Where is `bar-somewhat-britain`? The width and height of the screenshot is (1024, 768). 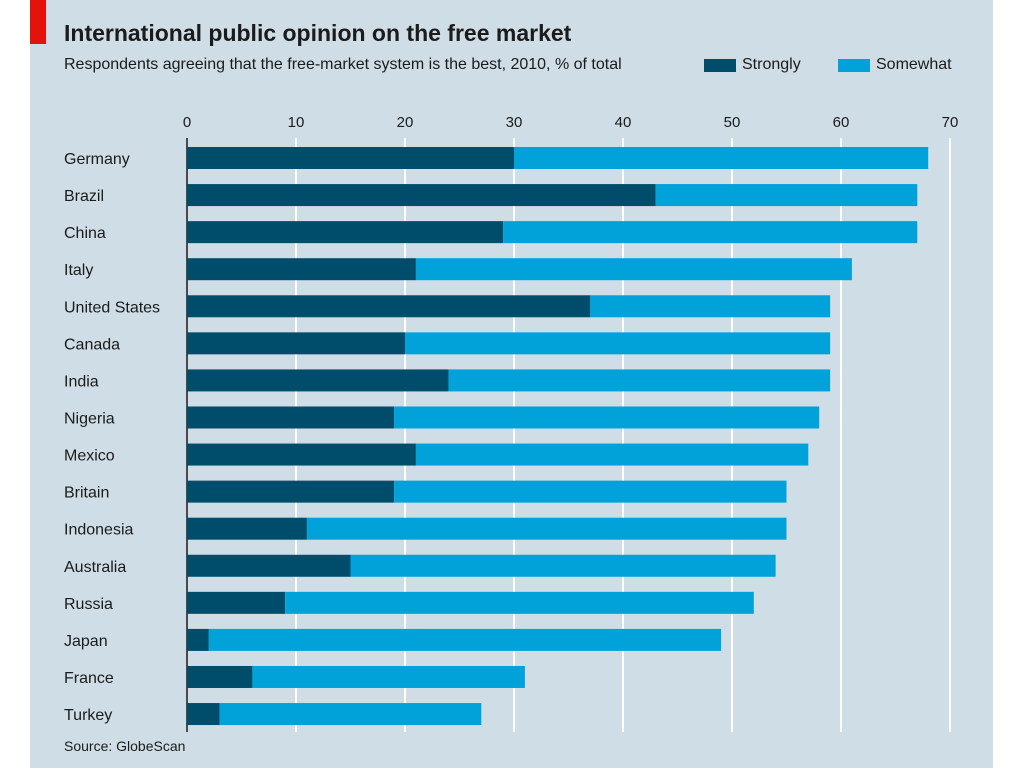
bar-somewhat-britain is located at coordinates (590, 491).